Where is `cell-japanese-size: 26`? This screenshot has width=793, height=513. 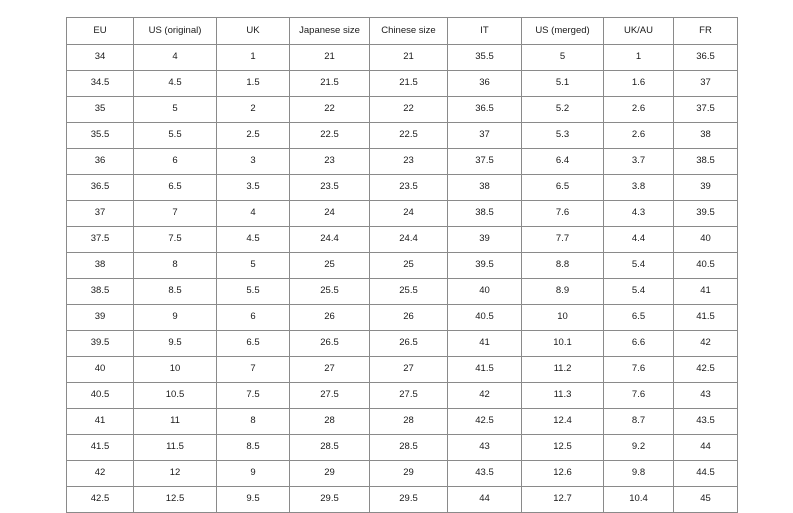
cell-japanese-size: 26 is located at coordinates (329, 317).